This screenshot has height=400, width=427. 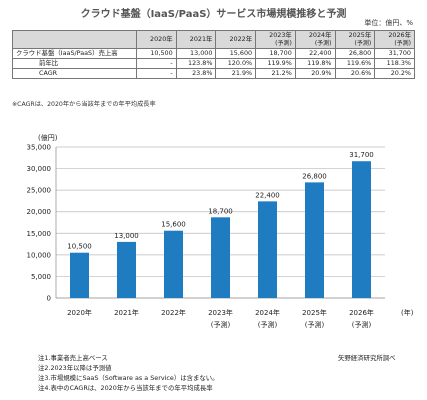 I want to click on y-tick-label: 10,000, so click(x=39, y=255).